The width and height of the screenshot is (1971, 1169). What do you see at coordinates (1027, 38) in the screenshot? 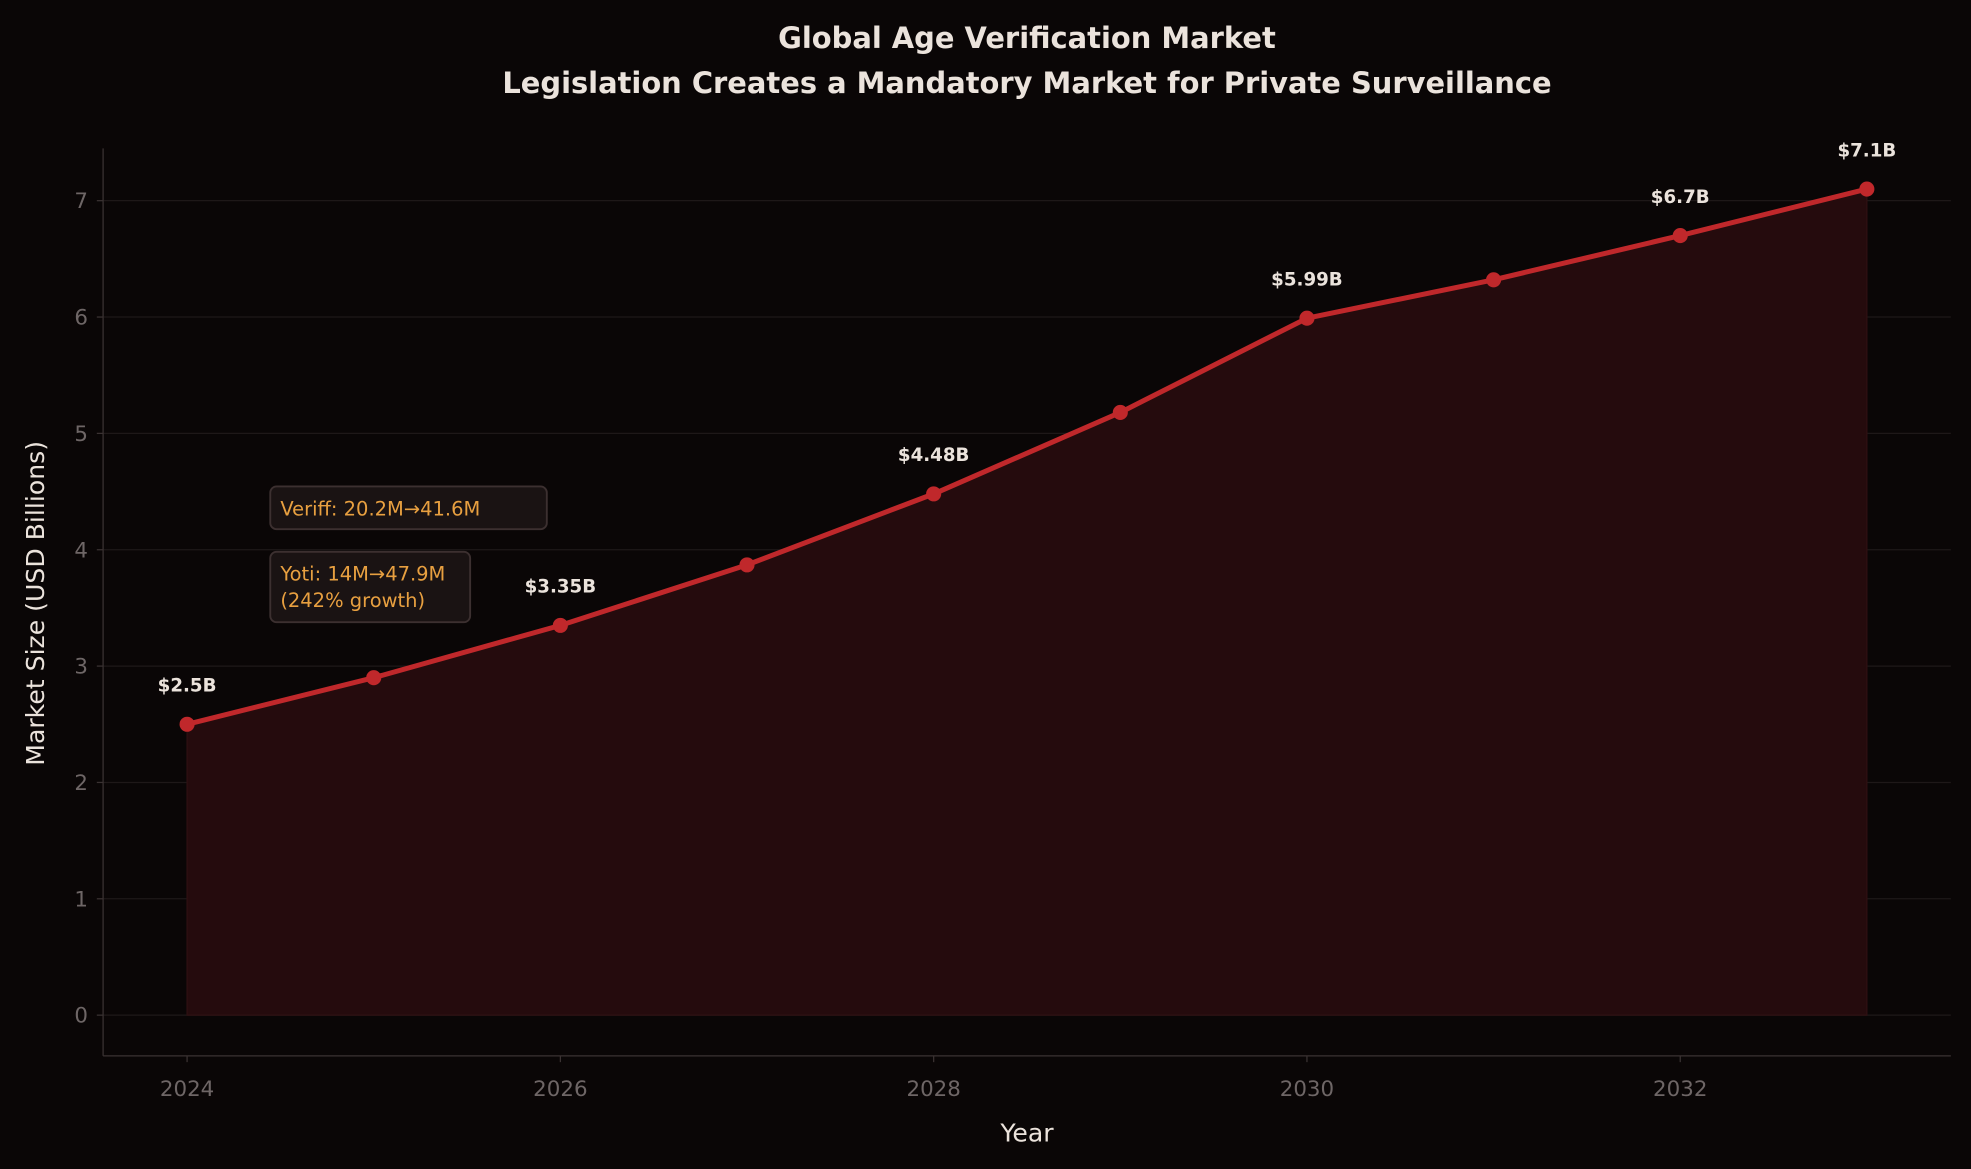
I see `chart-title: Global Age Verification Market` at bounding box center [1027, 38].